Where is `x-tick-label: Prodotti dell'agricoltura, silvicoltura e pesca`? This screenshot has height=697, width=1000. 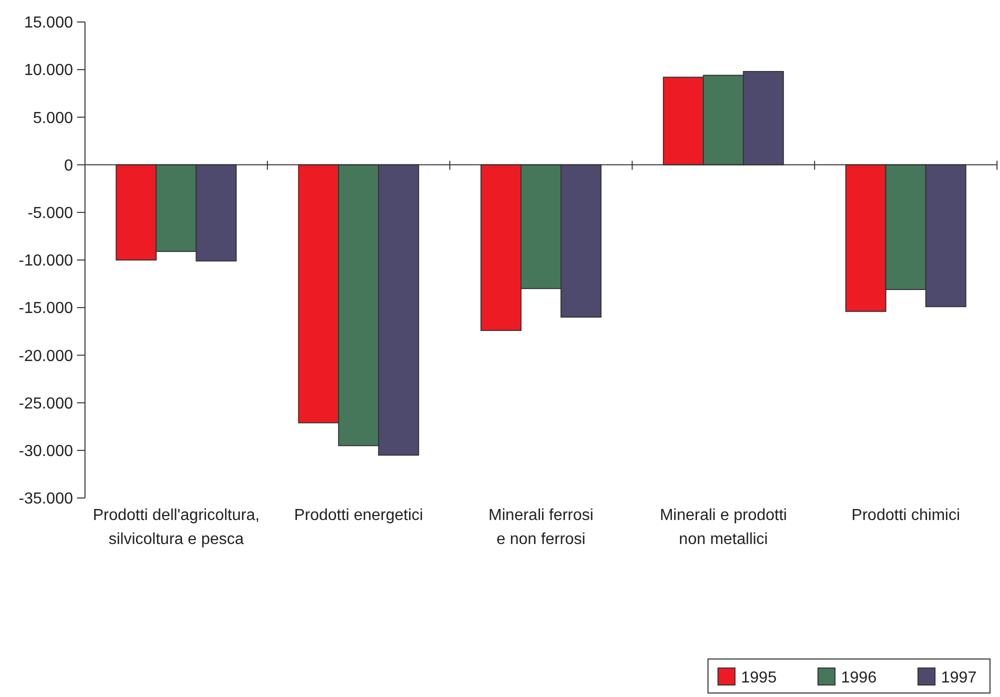 x-tick-label: Prodotti dell'agricoltura, silvicoltura e pesca is located at coordinates (176, 527).